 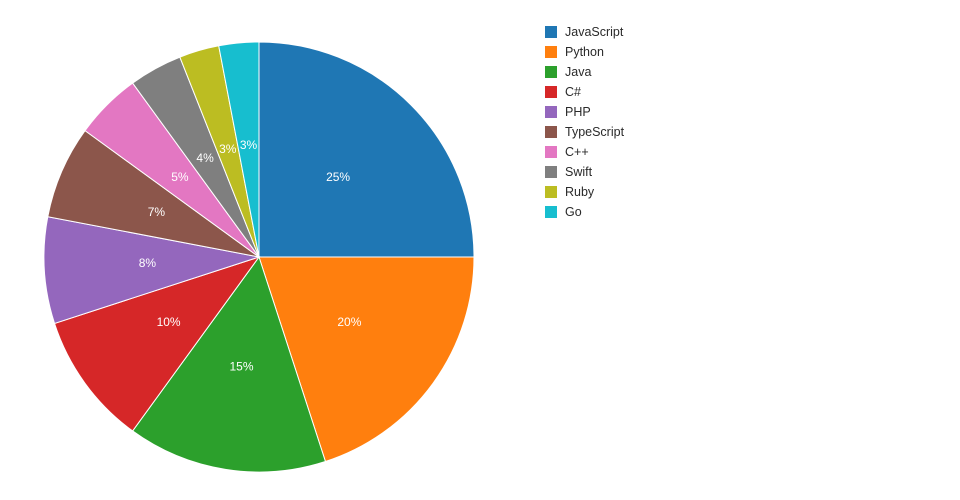 What do you see at coordinates (584, 92) in the screenshot?
I see `legend-item-c-3: C#` at bounding box center [584, 92].